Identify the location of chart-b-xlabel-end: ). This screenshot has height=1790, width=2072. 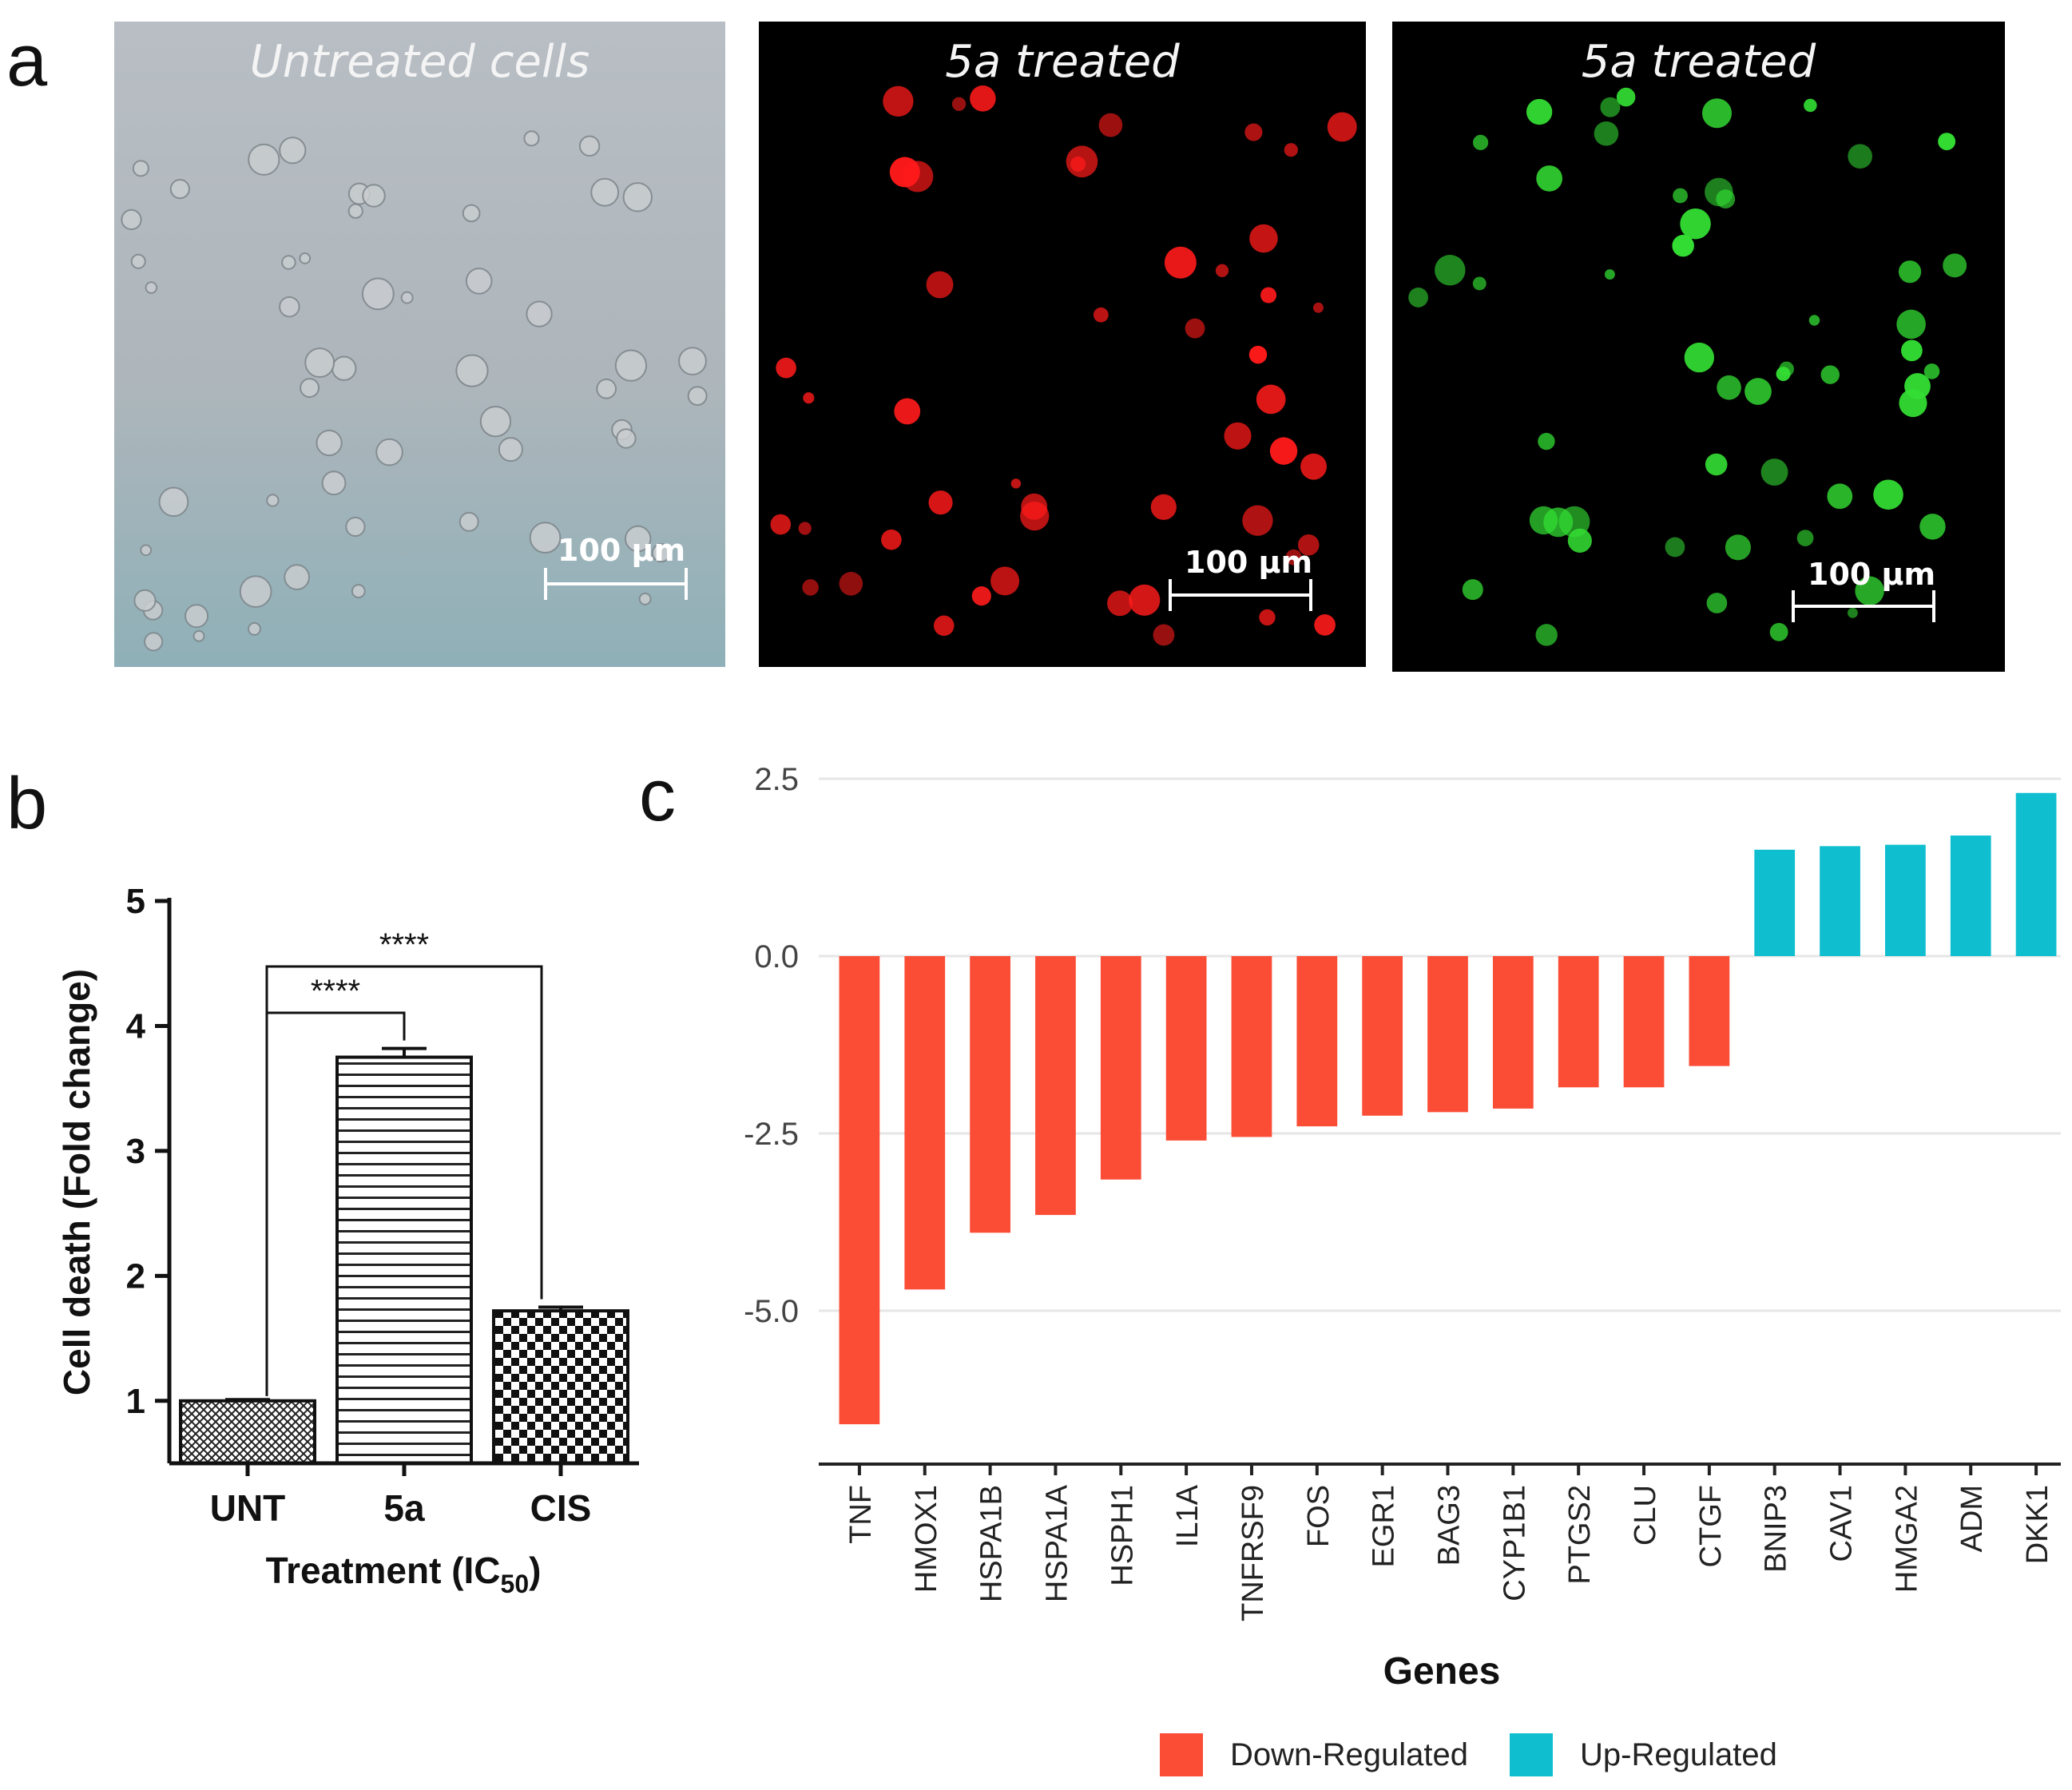
(535, 1570).